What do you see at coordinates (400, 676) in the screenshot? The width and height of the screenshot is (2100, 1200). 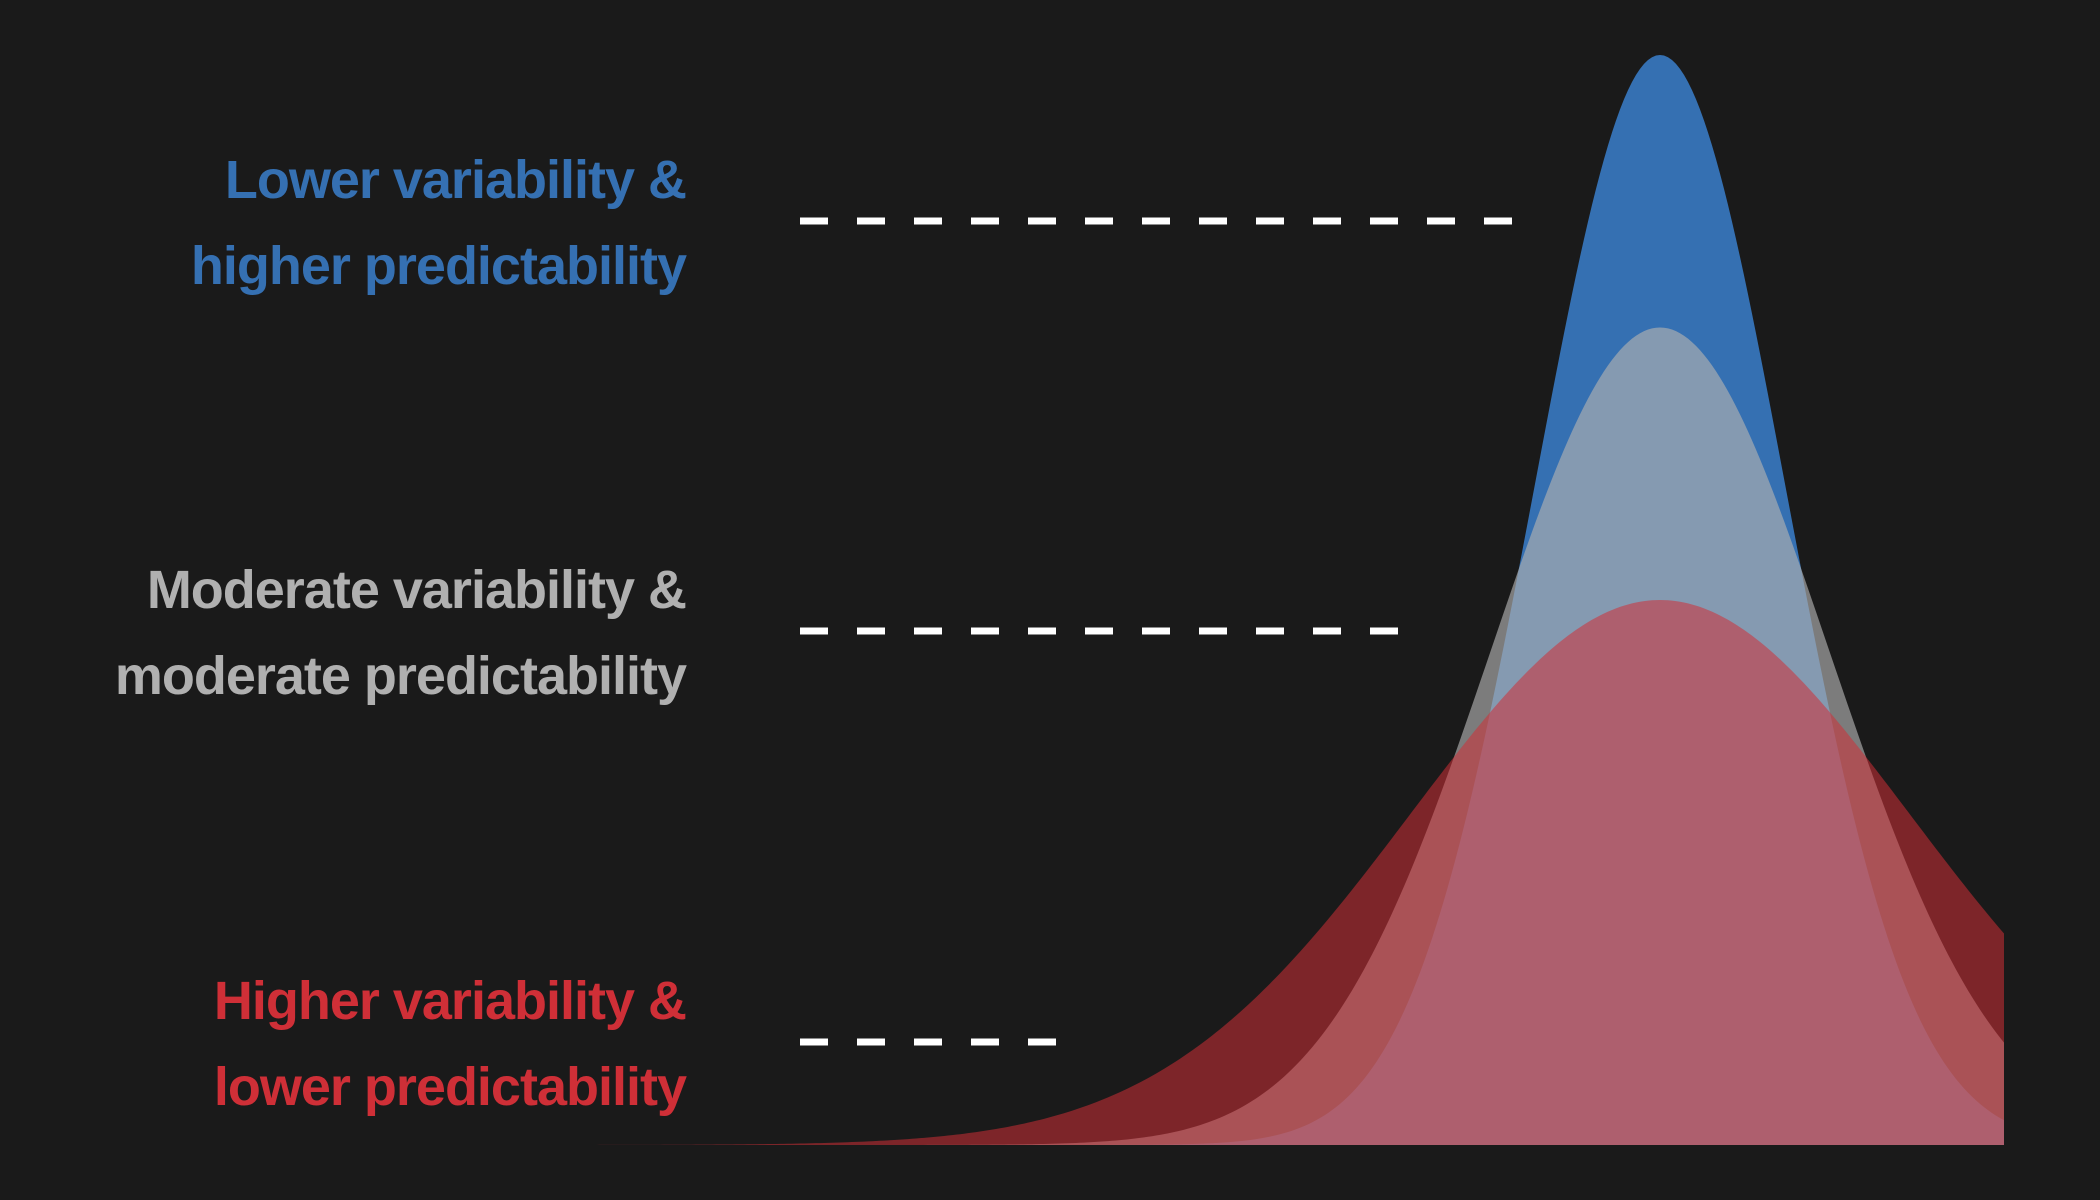 I see `label-moderate-line2: moderate predictability` at bounding box center [400, 676].